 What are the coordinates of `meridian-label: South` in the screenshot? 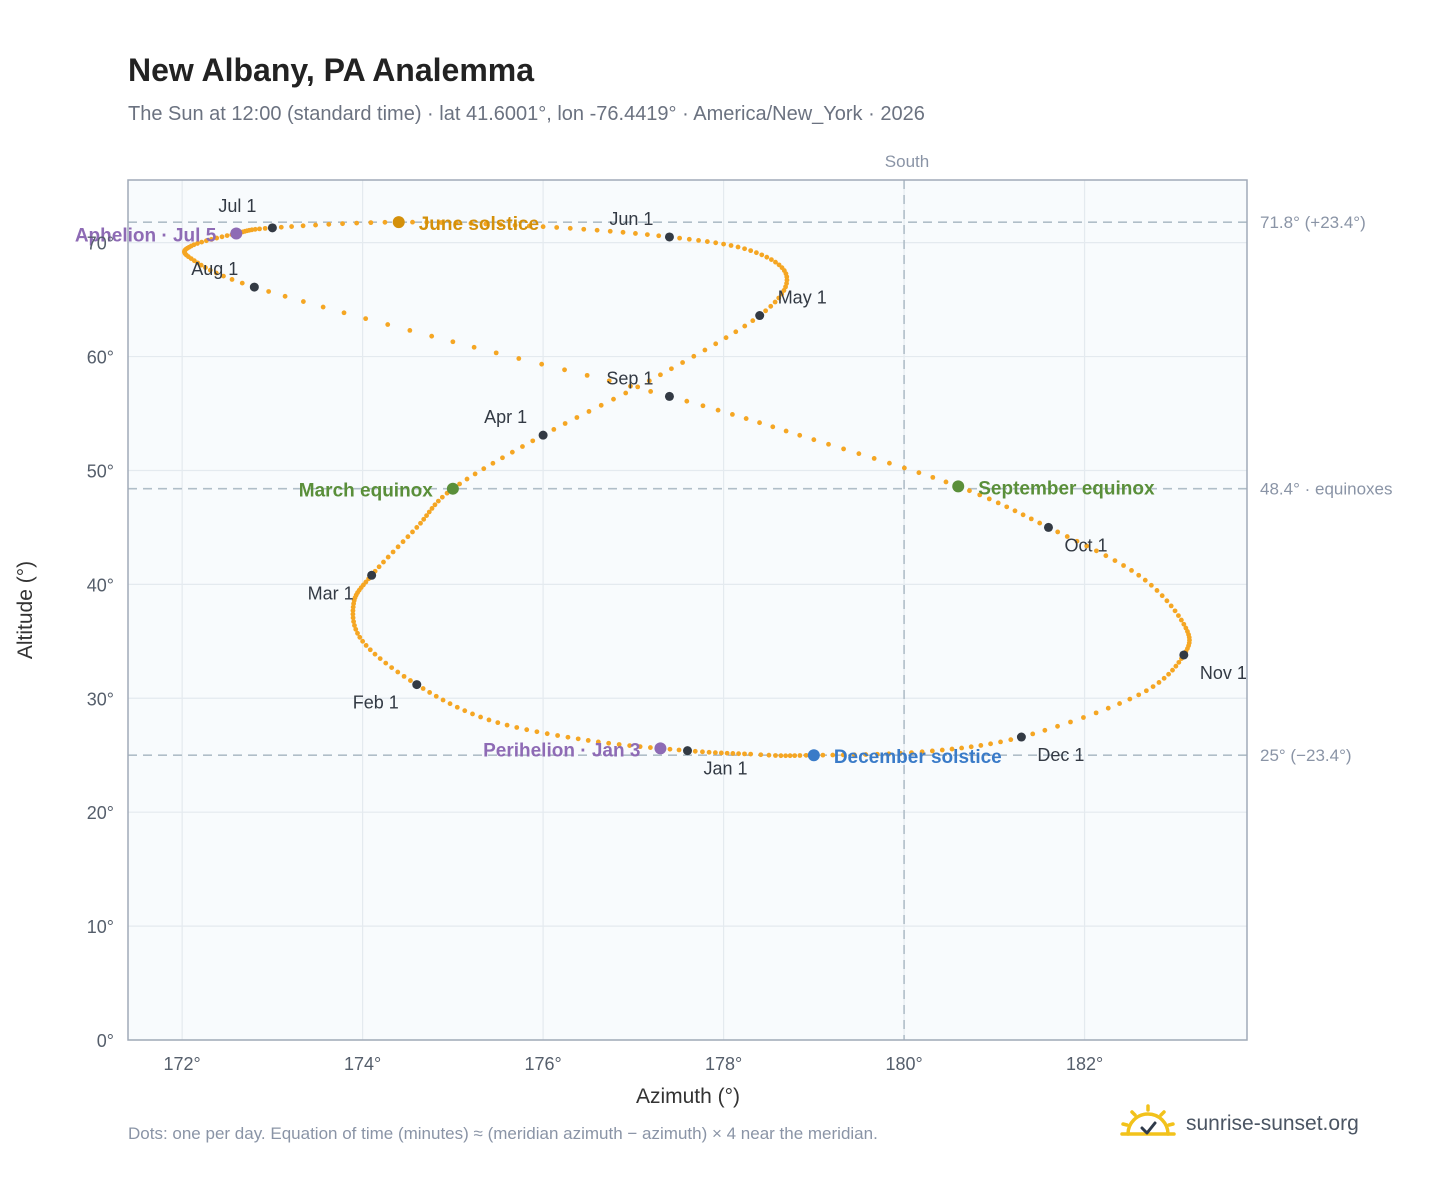 It's located at (907, 161).